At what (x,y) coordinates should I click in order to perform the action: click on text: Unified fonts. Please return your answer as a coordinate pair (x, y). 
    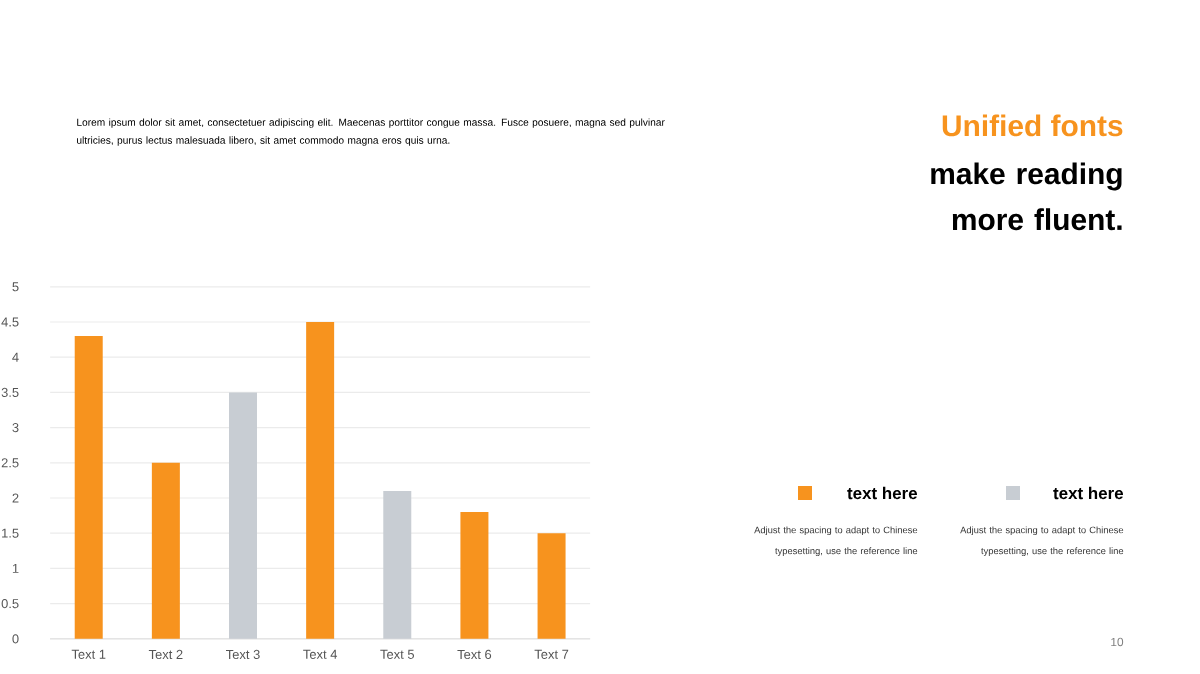
    Looking at the image, I should click on (1032, 125).